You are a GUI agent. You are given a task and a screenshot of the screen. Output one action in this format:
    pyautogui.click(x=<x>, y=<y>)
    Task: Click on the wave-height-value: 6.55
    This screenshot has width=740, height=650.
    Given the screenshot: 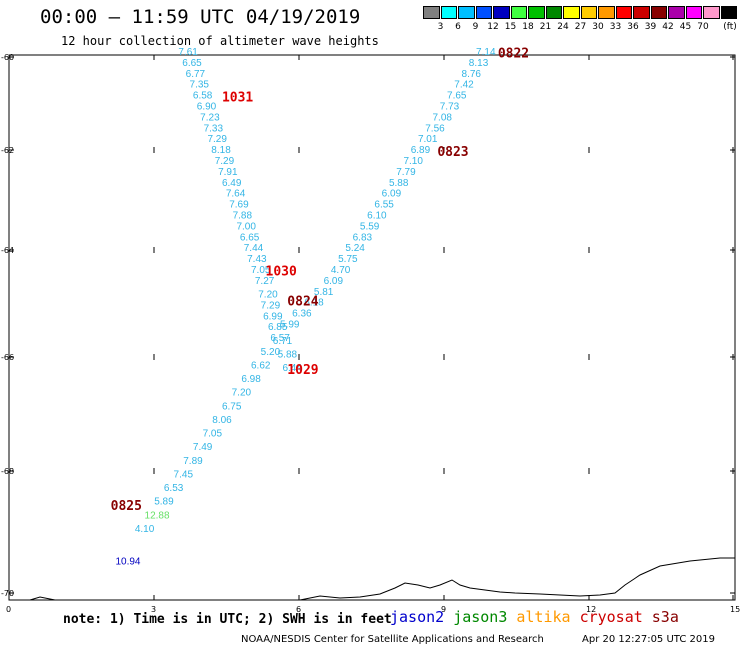 What is the action you would take?
    pyautogui.click(x=384, y=205)
    